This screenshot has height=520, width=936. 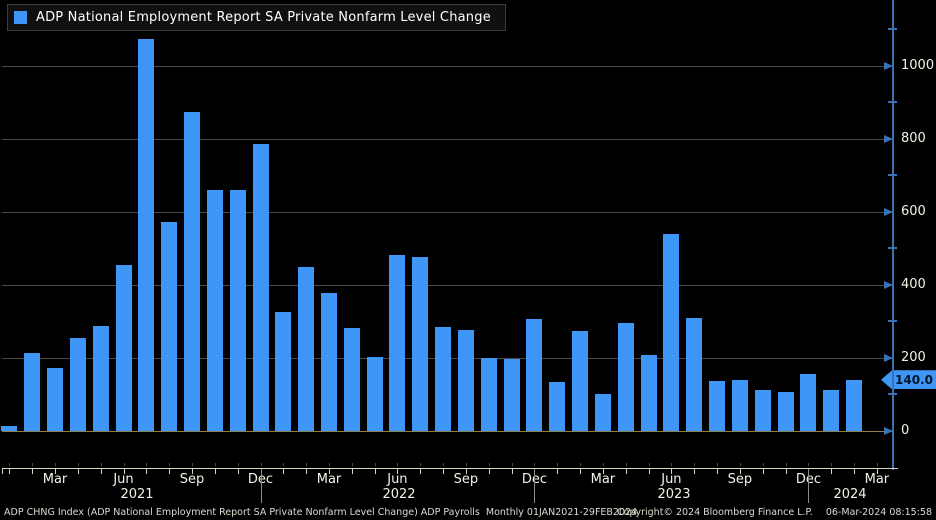 What do you see at coordinates (625, 377) in the screenshot?
I see `bar-apr-2023` at bounding box center [625, 377].